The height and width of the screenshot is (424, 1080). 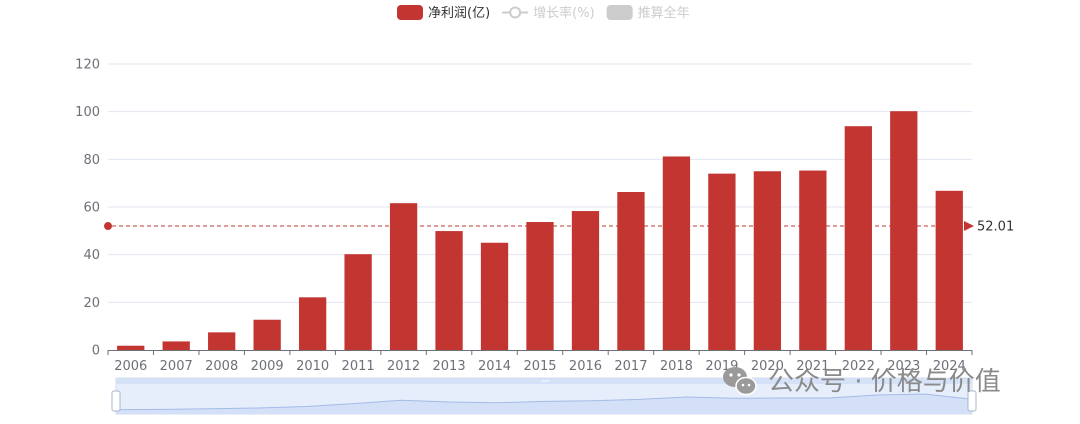 I want to click on x-tick-label: 2018, so click(x=676, y=366).